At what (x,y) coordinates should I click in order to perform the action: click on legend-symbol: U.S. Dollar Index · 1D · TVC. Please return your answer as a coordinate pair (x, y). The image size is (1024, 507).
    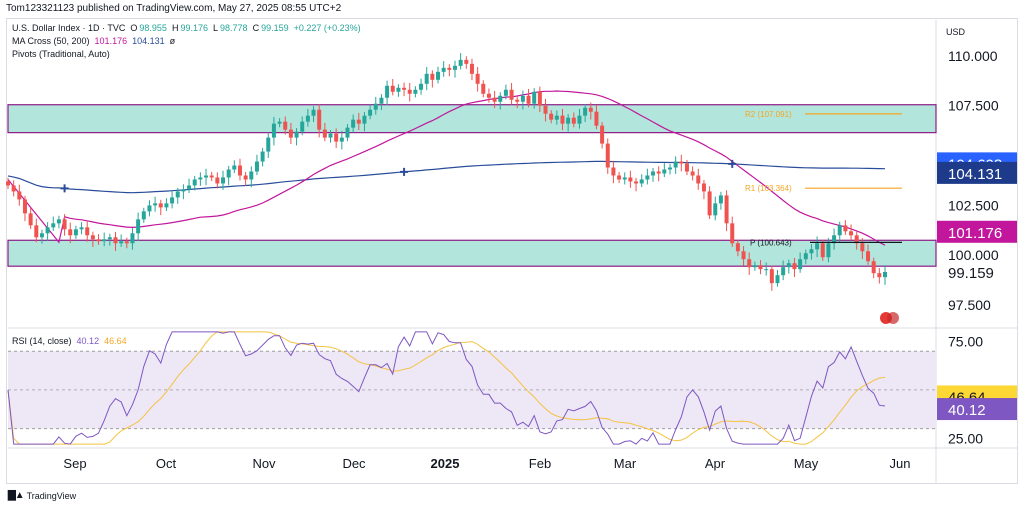
    Looking at the image, I should click on (69, 28).